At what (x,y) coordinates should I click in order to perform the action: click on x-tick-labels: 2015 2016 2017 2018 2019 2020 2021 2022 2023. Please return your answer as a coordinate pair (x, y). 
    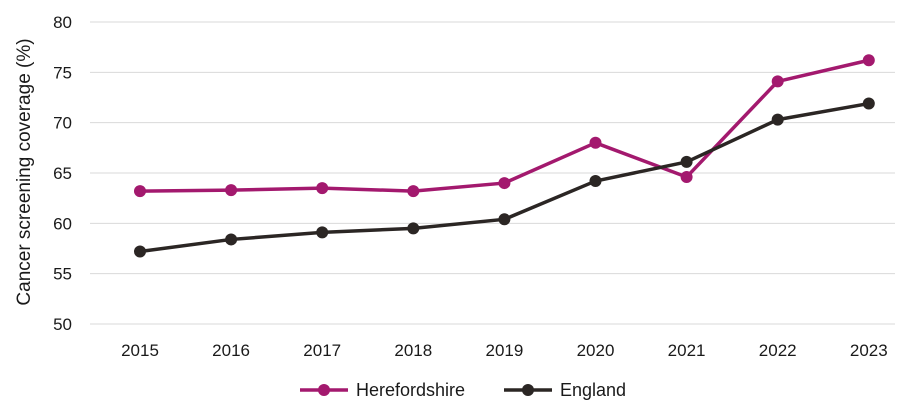
    Looking at the image, I should click on (504, 350).